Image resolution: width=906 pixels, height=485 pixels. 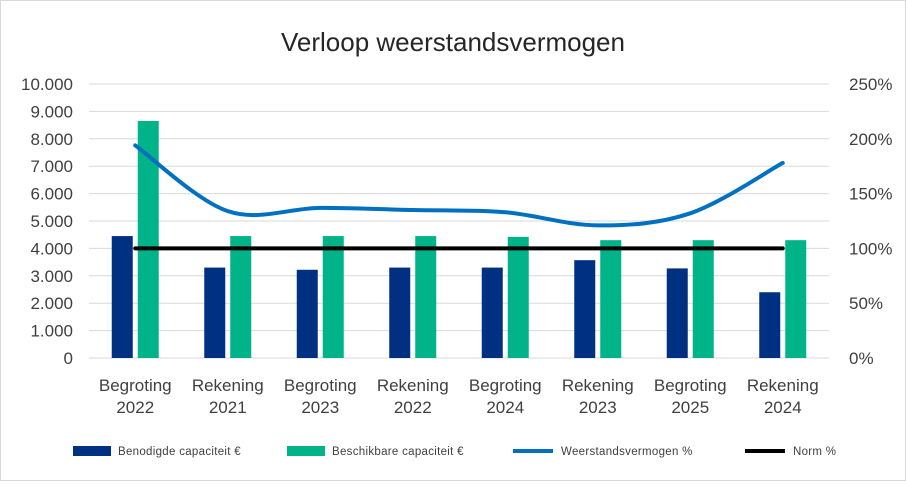 I want to click on category-label: Begroting 2025, so click(x=690, y=396).